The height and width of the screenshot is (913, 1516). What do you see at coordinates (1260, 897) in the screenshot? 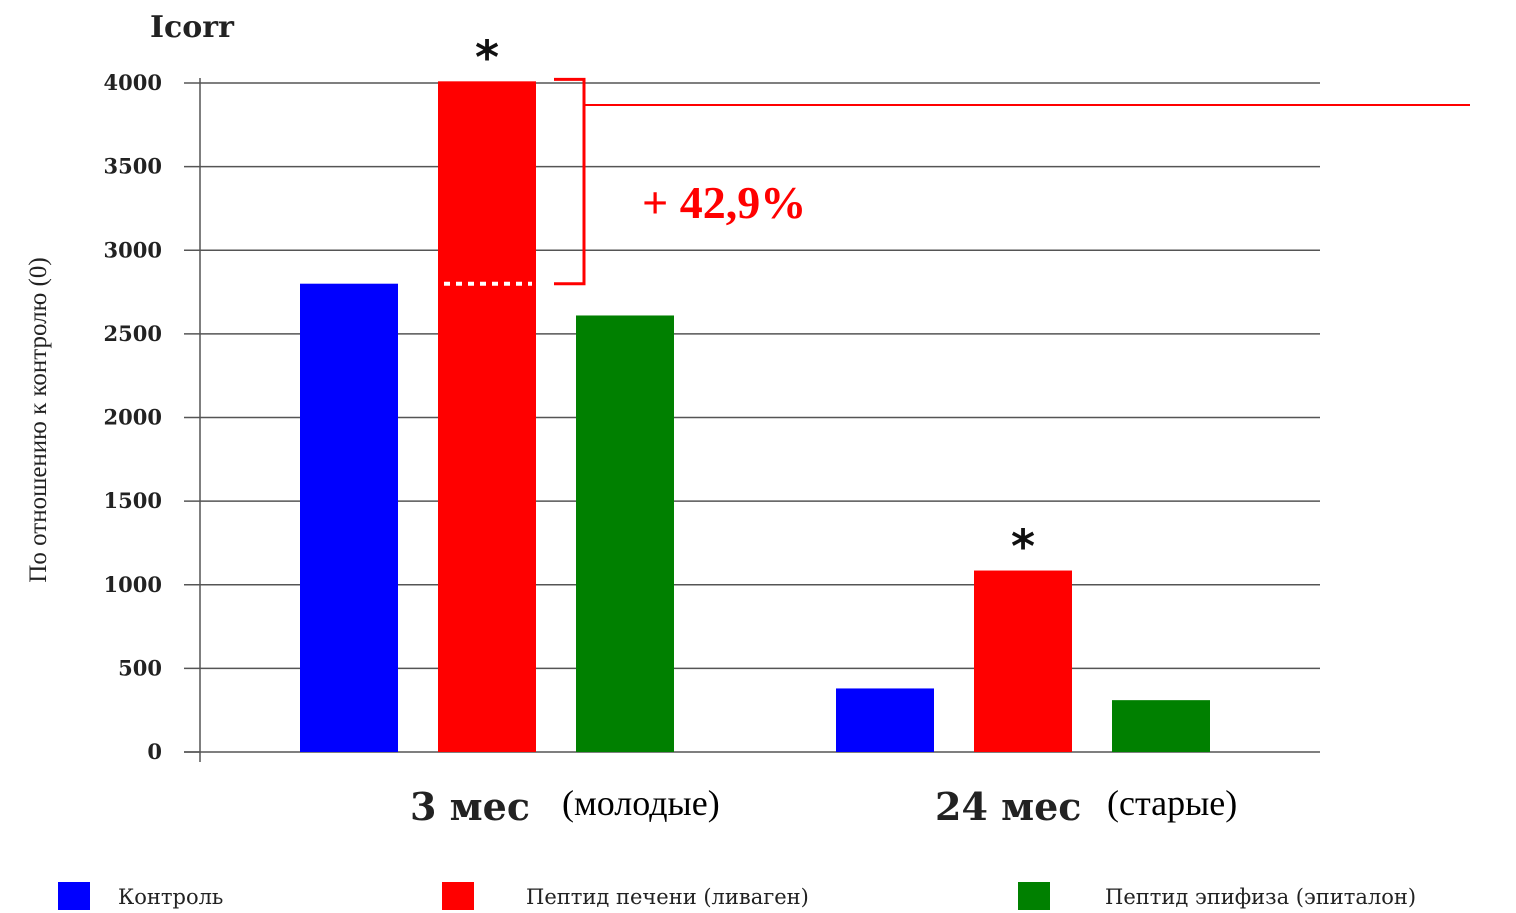
I see `legend-label: Пептид эпифиза (эпиталон)` at bounding box center [1260, 897].